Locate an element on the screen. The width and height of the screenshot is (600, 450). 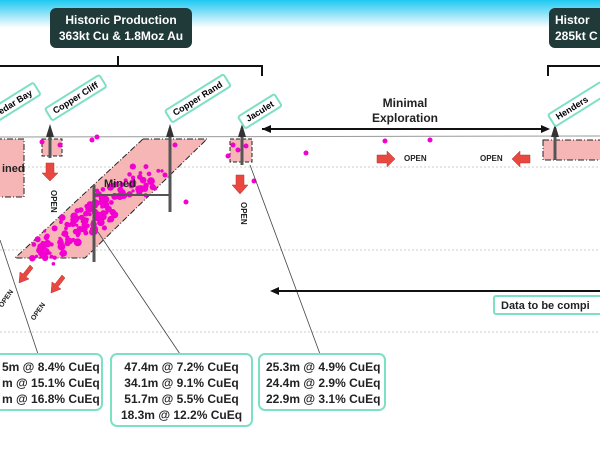
intercept-line: 34.1m @ 9.1% CuEq is located at coordinates (181, 383).